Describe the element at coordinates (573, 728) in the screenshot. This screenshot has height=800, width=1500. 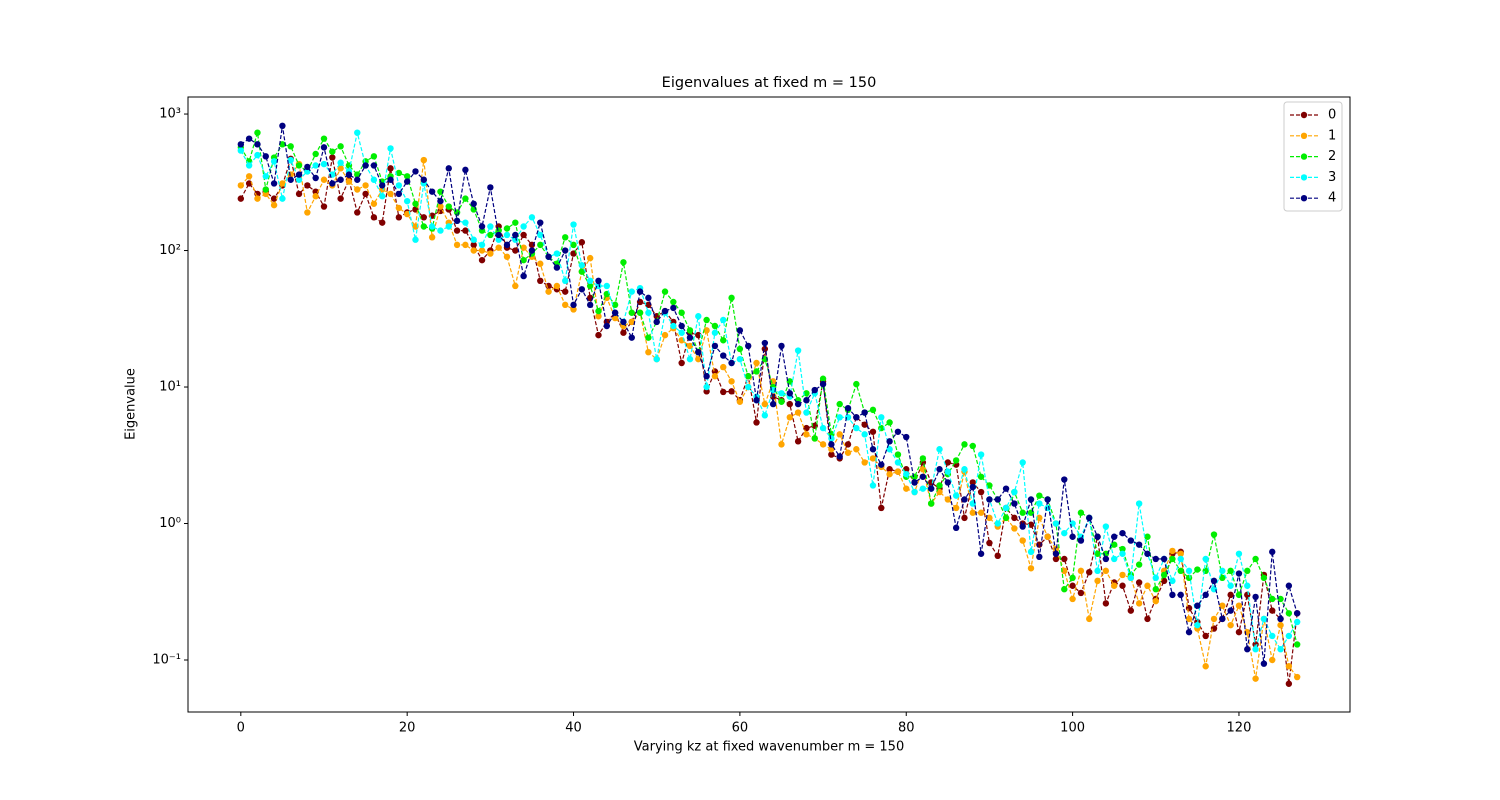
I see `x-tick-label: 40` at that location.